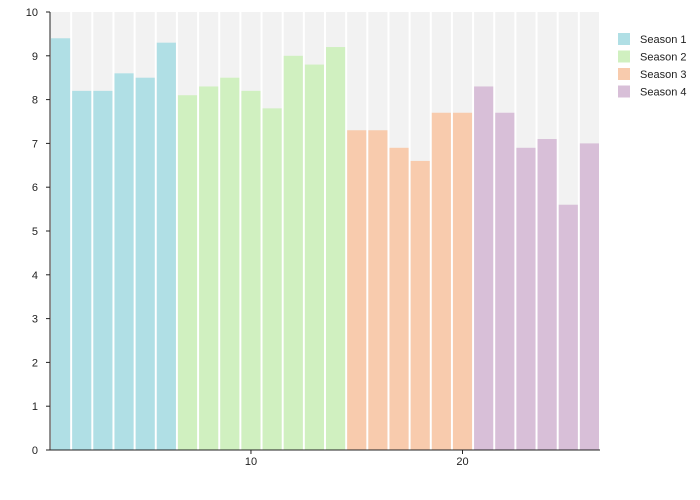 Image resolution: width=700 pixels, height=500 pixels. Describe the element at coordinates (35, 144) in the screenshot. I see `y-tick-label: 7` at that location.